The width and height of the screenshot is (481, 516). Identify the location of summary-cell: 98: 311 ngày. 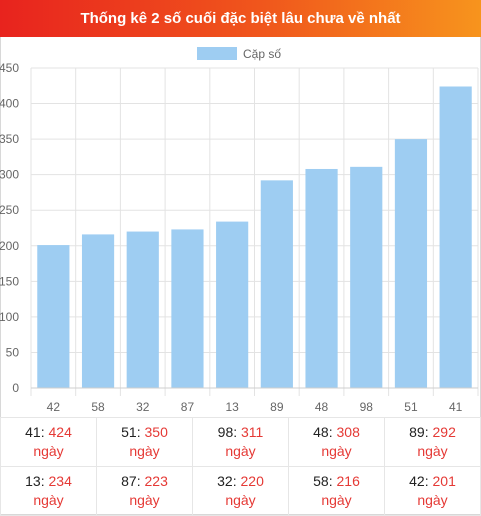
(240, 442).